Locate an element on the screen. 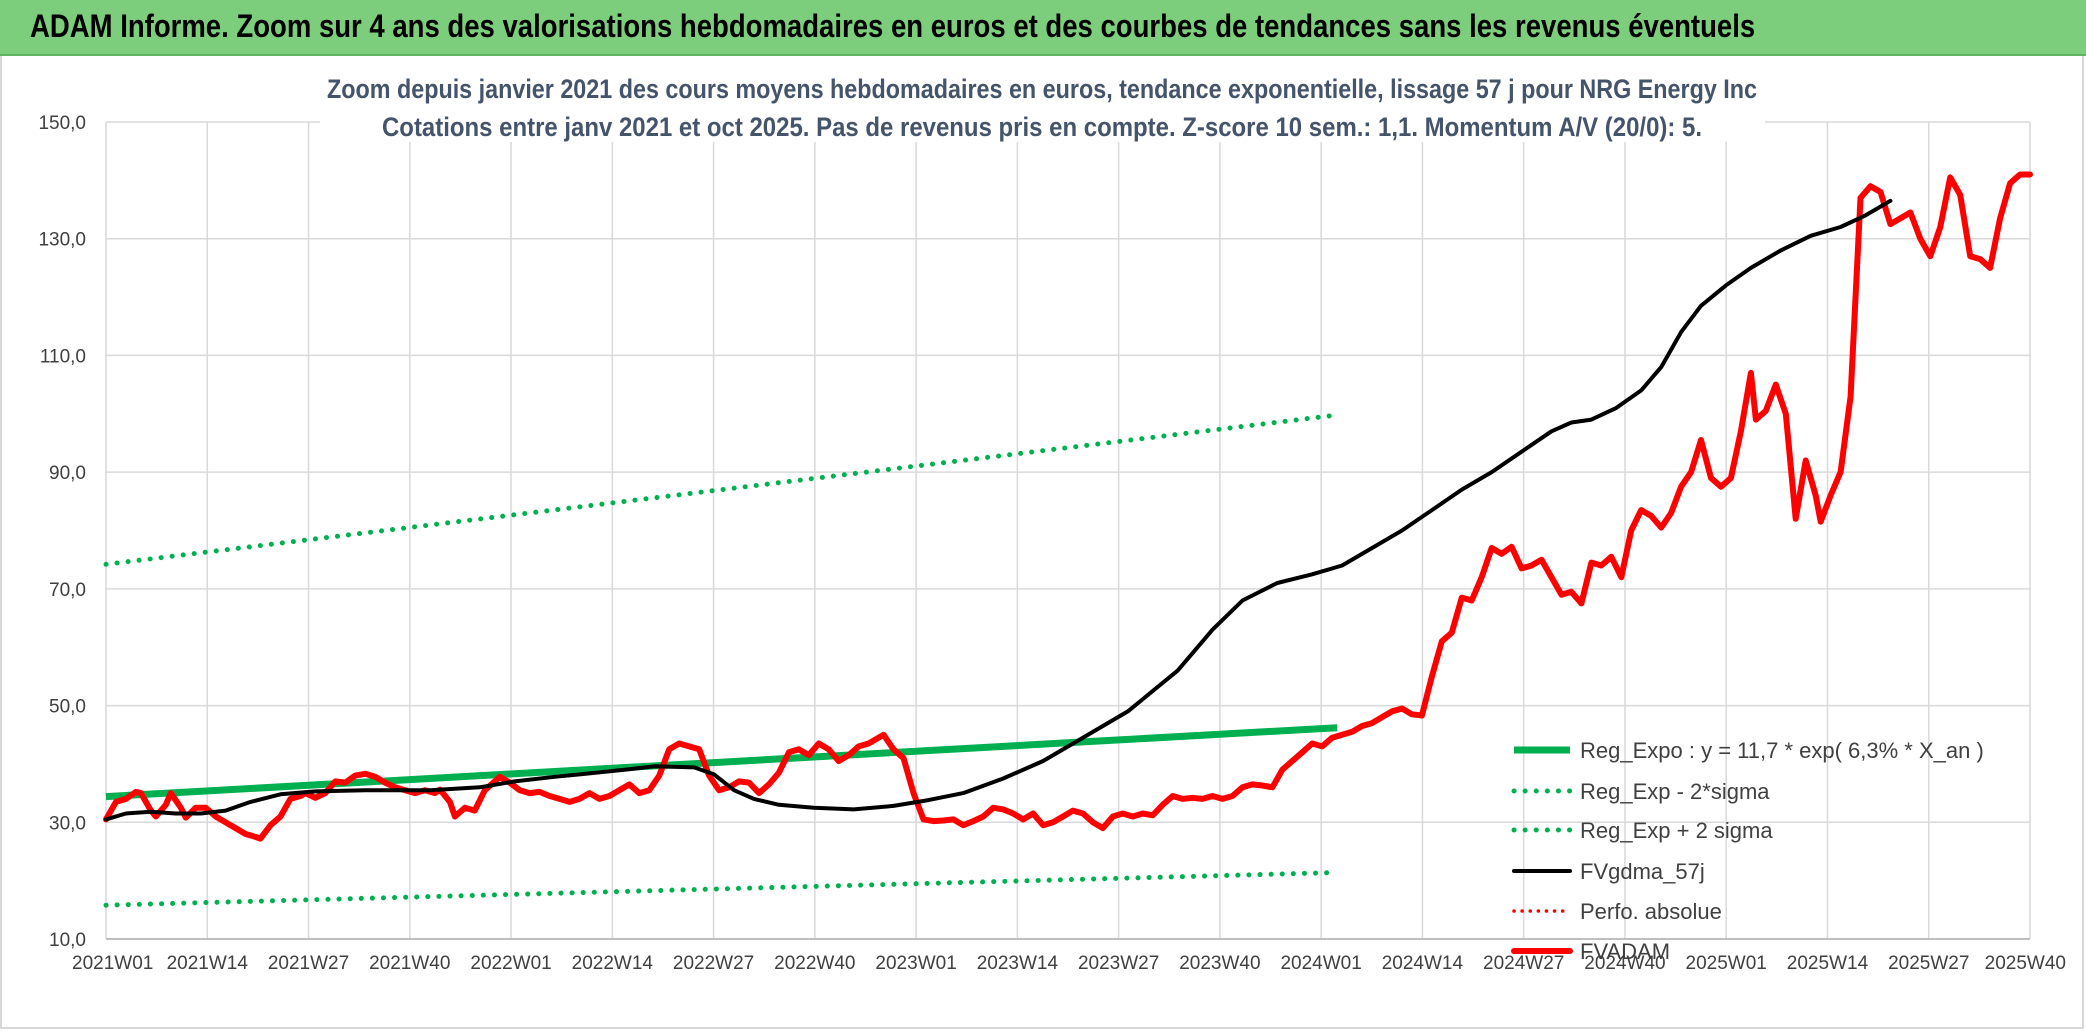  legend-label: Perfo. absolue is located at coordinates (1651, 911).